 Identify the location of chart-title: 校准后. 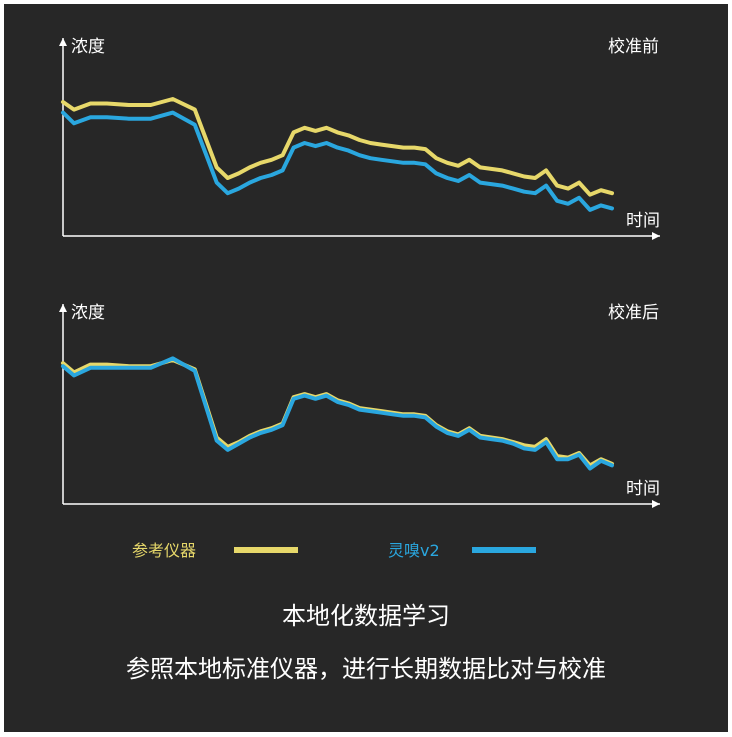
(633, 313).